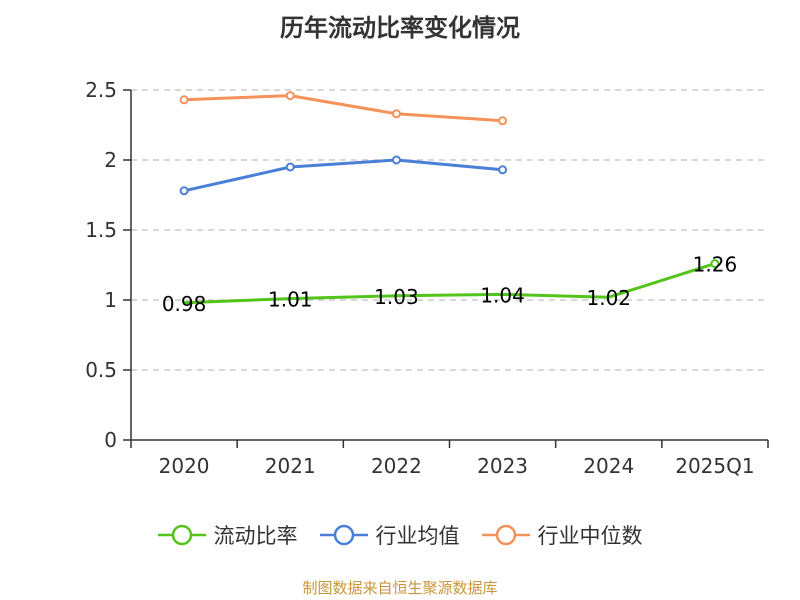  Describe the element at coordinates (101, 230) in the screenshot. I see `y-tick-label: 1.5` at that location.